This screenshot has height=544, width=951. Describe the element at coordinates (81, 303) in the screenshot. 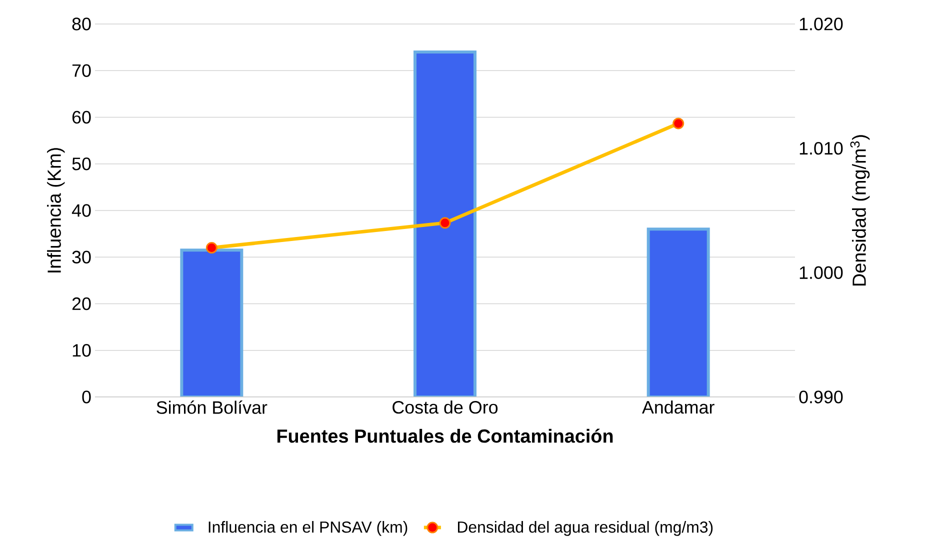

I see `y-tick-label: 20` at that location.